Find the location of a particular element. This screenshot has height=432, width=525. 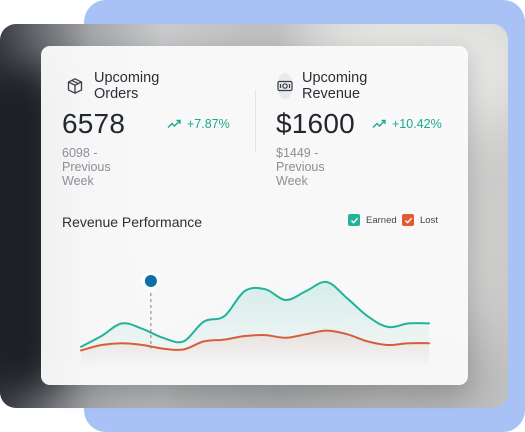

orders-change: +7.87% is located at coordinates (198, 124).